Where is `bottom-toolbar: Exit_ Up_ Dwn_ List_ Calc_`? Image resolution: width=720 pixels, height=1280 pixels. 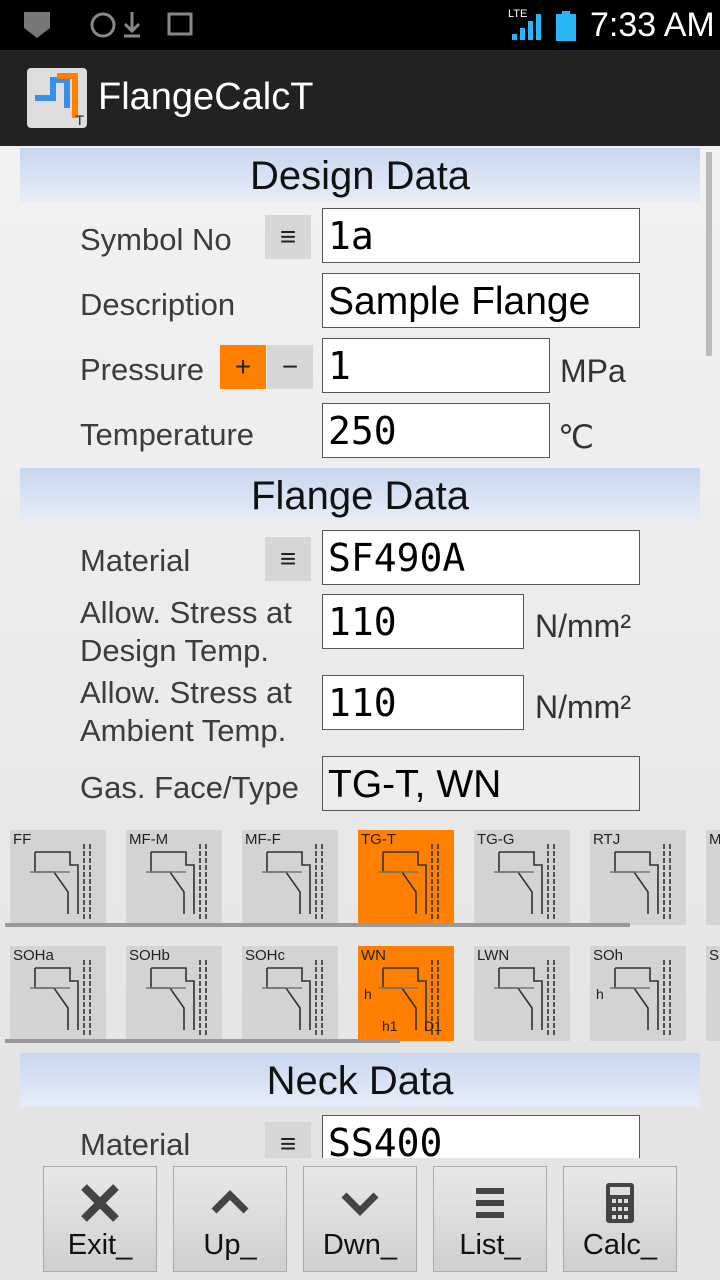
bottom-toolbar: Exit_ Up_ Dwn_ List_ Calc_ is located at coordinates (360, 1219).